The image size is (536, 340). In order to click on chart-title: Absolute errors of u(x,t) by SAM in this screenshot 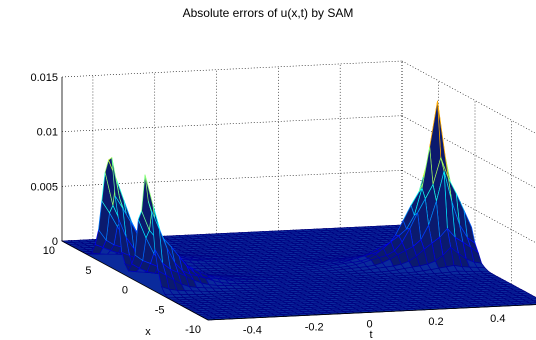, I will do `click(268, 13)`.